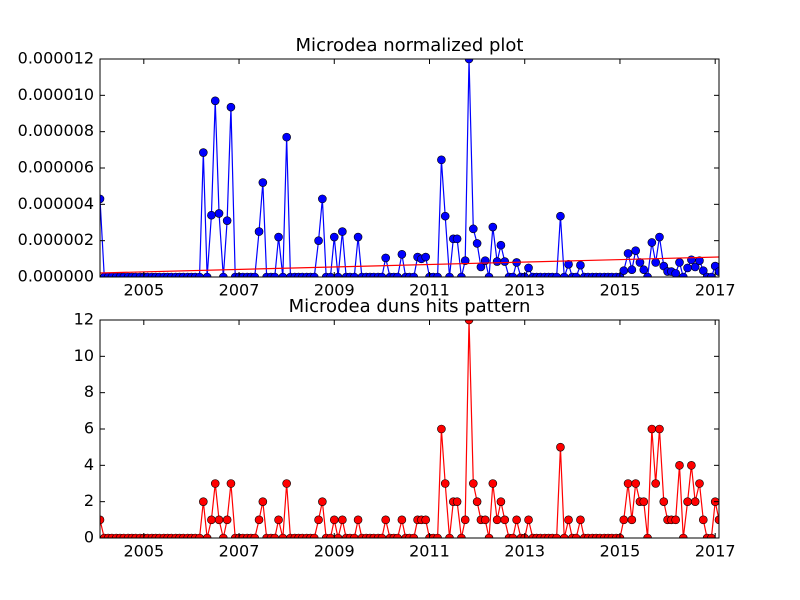 Image resolution: width=800 pixels, height=600 pixels. What do you see at coordinates (89, 464) in the screenshot?
I see `y-tick-label: 4` at bounding box center [89, 464].